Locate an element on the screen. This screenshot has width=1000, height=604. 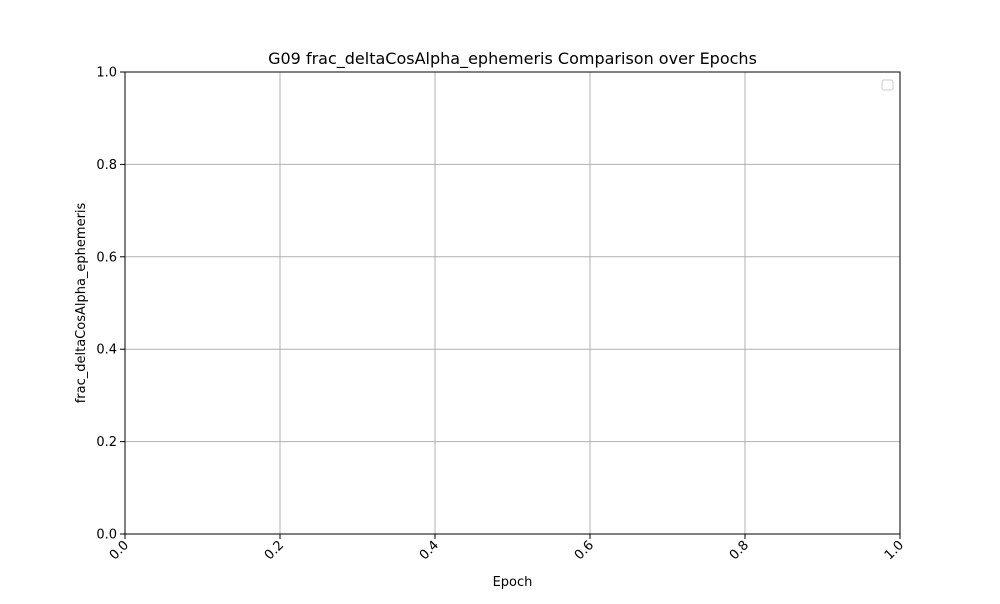
x-tick-label: 0.8 is located at coordinates (739, 550).